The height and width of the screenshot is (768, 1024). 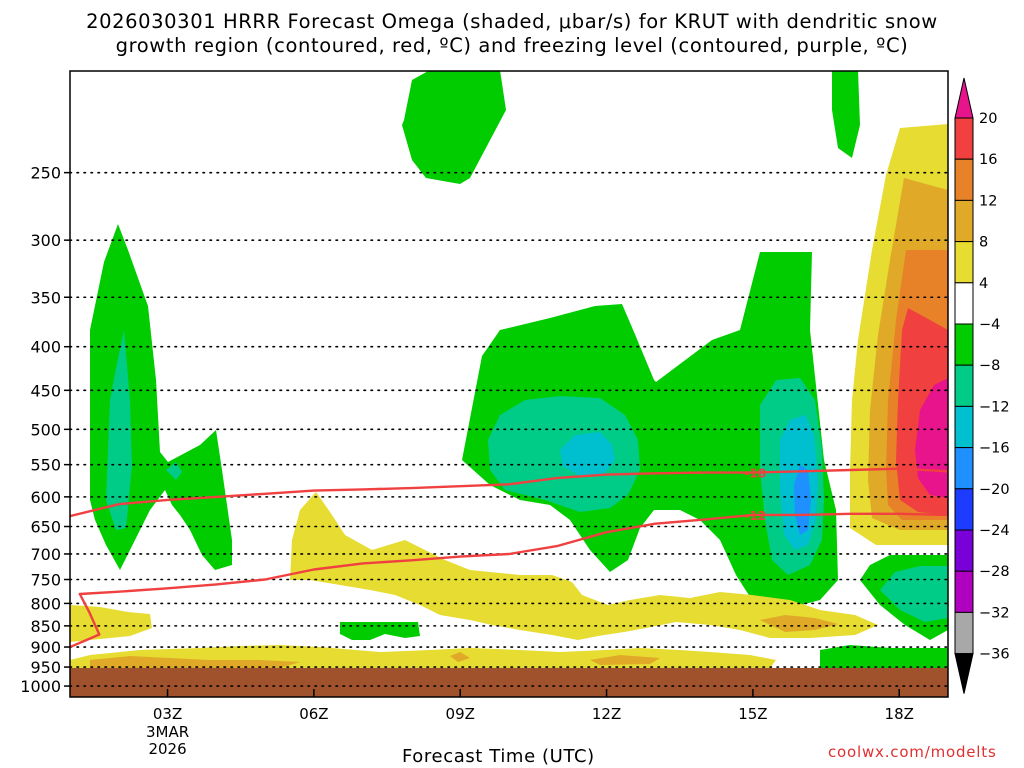 I want to click on colorbar-label-12: −32, so click(x=994, y=613).